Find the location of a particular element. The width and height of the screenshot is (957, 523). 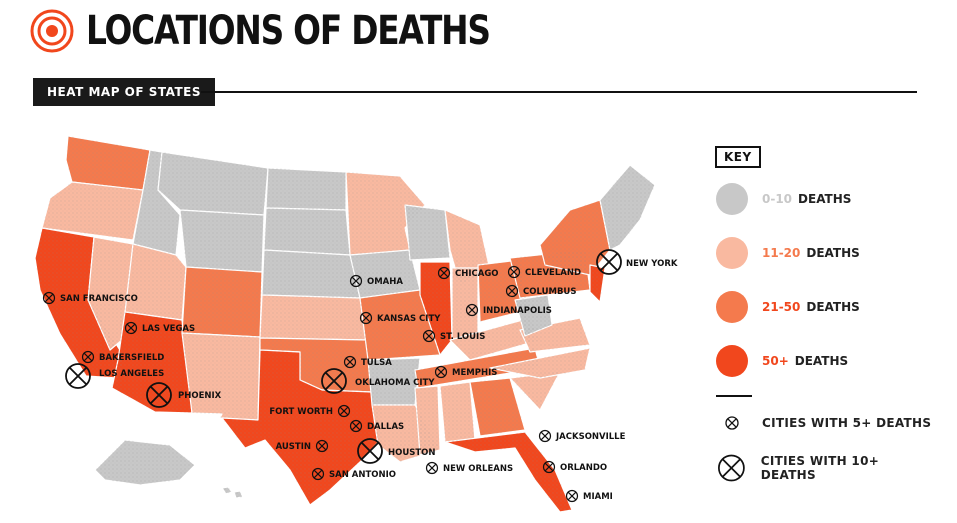

city-label: NEW YORK is located at coordinates (652, 264).